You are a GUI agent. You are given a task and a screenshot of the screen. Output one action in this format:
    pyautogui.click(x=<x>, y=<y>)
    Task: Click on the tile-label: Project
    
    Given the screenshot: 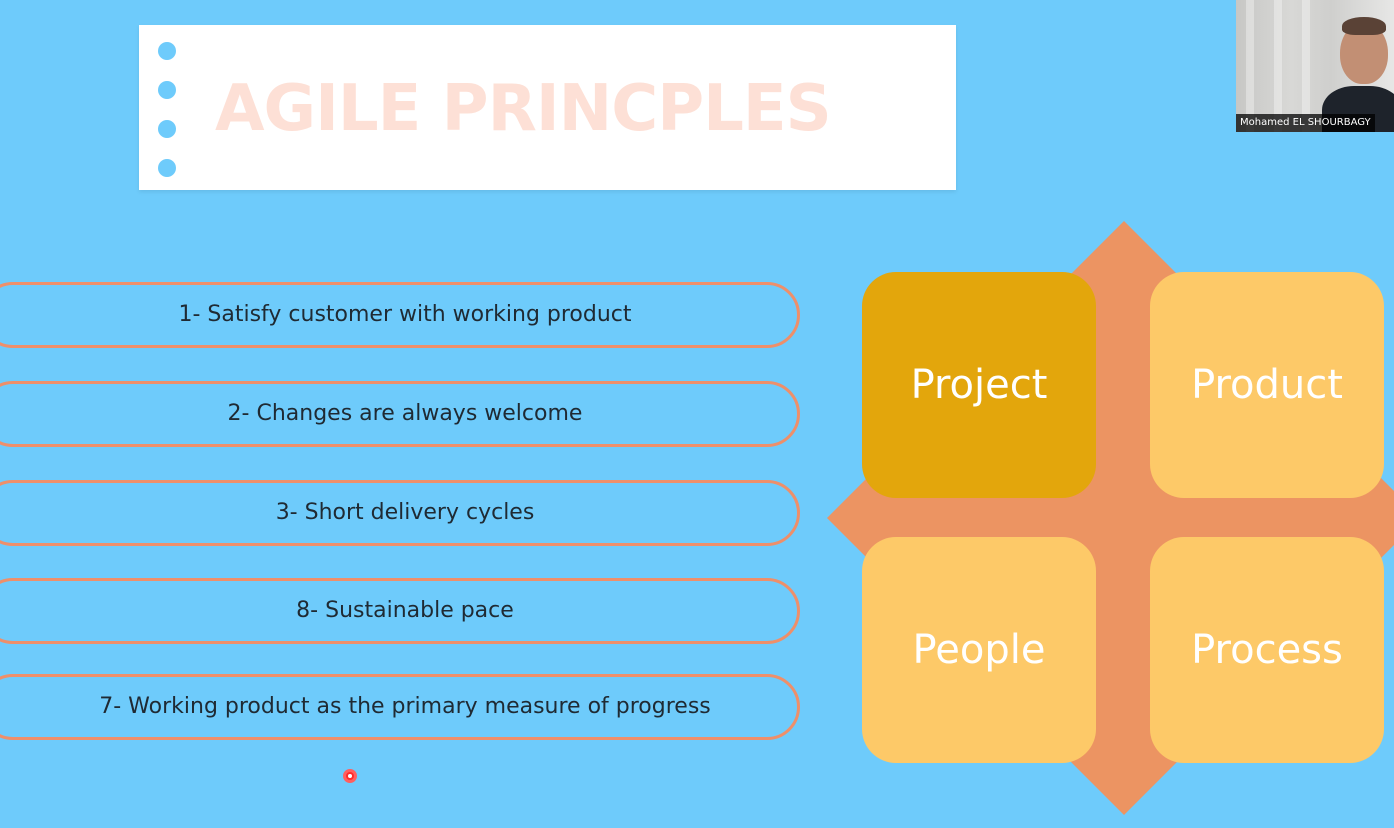 What is the action you would take?
    pyautogui.click(x=979, y=385)
    